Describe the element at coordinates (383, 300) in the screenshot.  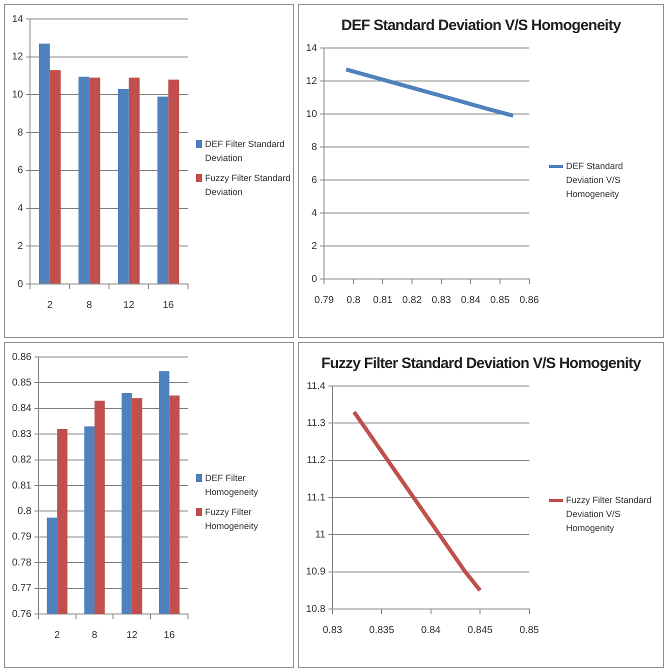
I see `x-tick-label: 0.81` at that location.